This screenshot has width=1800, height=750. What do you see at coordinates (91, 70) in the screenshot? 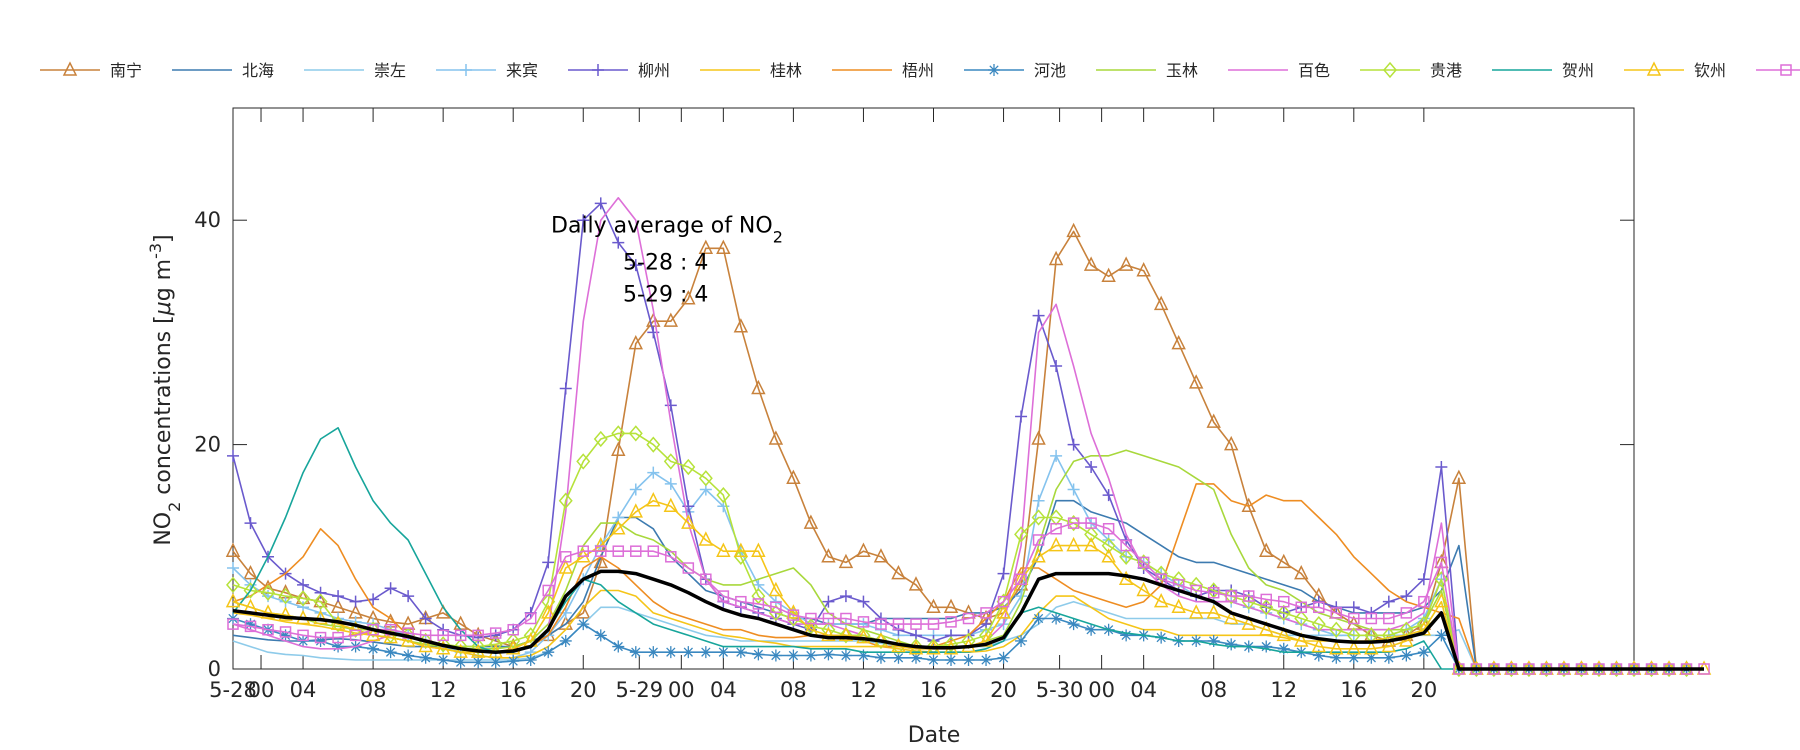
I see `legend-item-南宁: 南宁` at bounding box center [91, 70].